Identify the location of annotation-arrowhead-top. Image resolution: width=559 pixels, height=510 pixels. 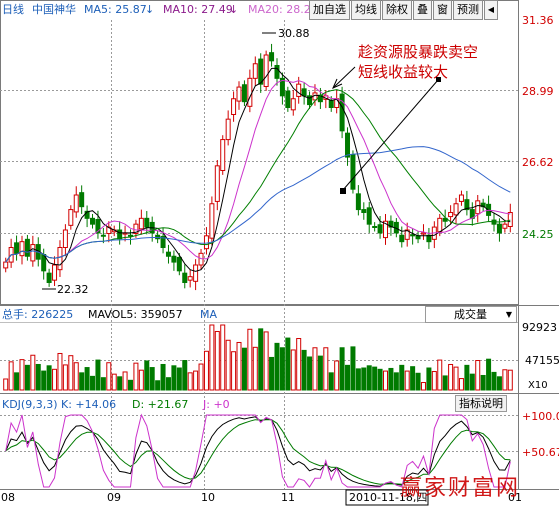
(337, 83).